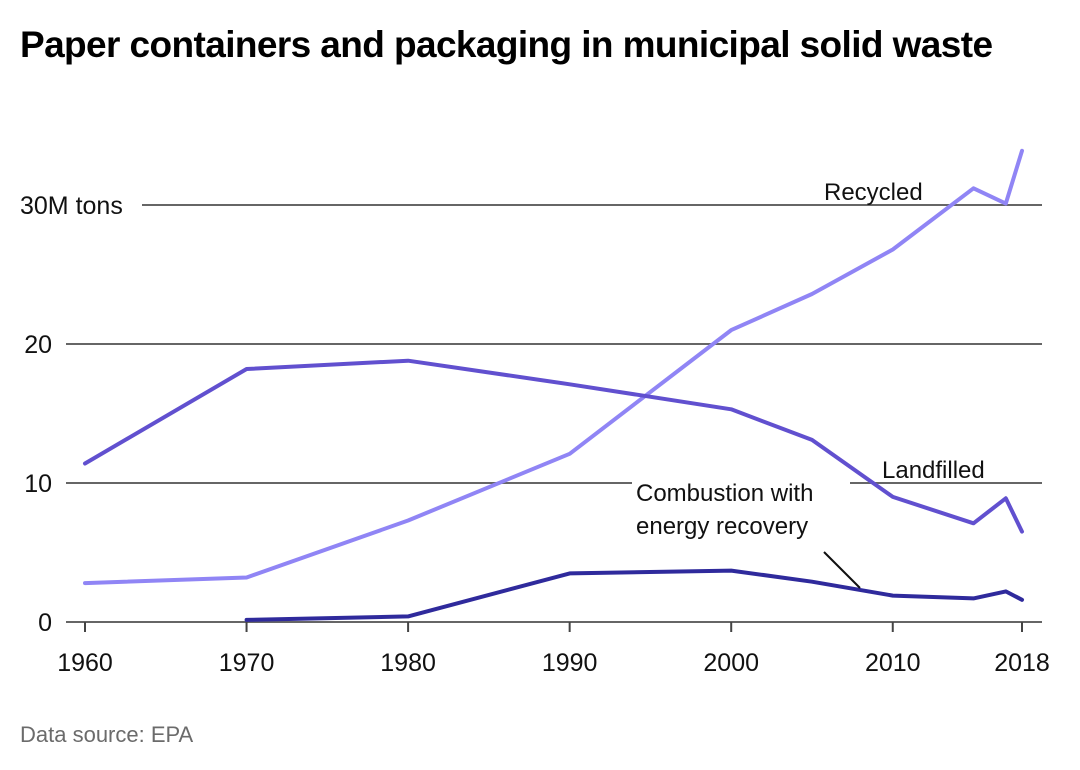 Image resolution: width=1080 pixels, height=770 pixels. I want to click on series-line-combustion-with-energy-recovery, so click(634, 595).